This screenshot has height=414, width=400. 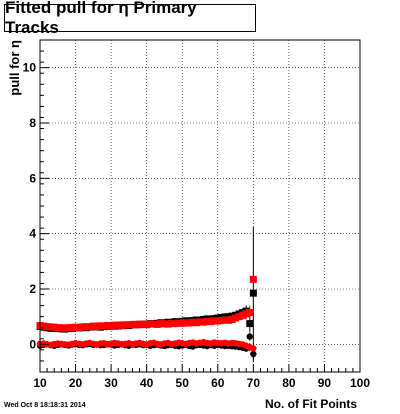 What do you see at coordinates (45, 405) in the screenshot?
I see `timestamp: Wed Oct 8 18:18:31 2014` at bounding box center [45, 405].